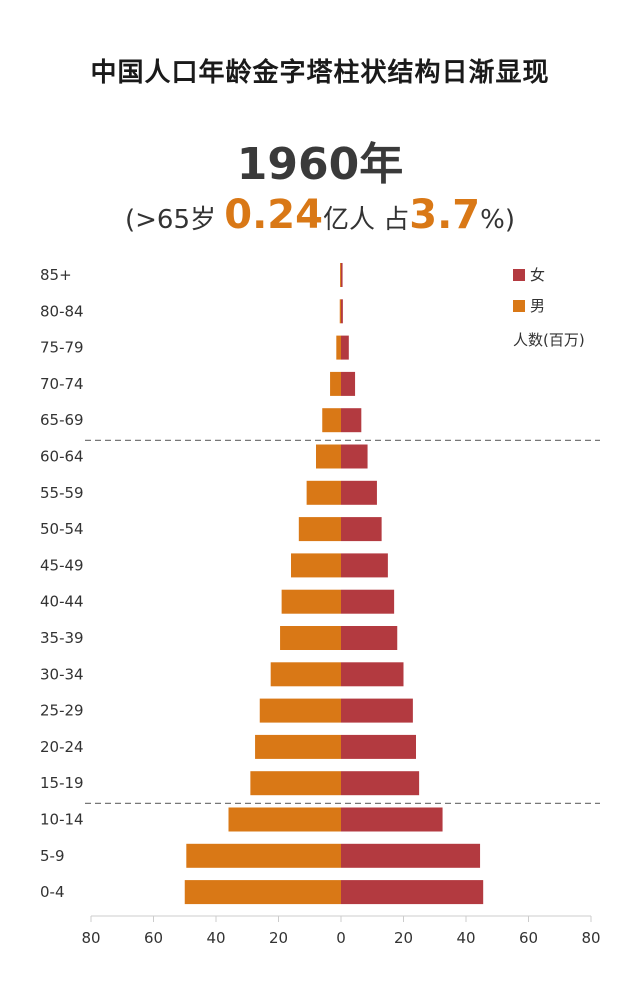 Image resolution: width=640 pixels, height=996 pixels. What do you see at coordinates (519, 306) in the screenshot?
I see `legend-male-swatch` at bounding box center [519, 306].